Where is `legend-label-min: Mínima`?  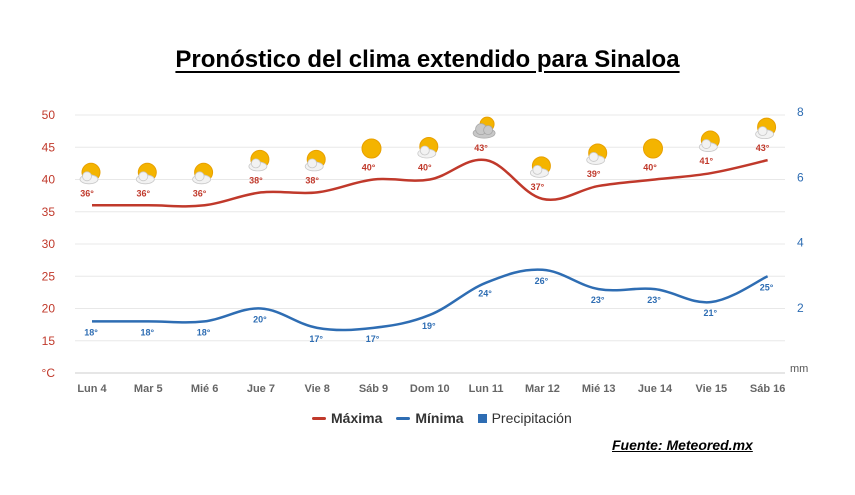 legend-label-min: Mínima is located at coordinates (439, 418).